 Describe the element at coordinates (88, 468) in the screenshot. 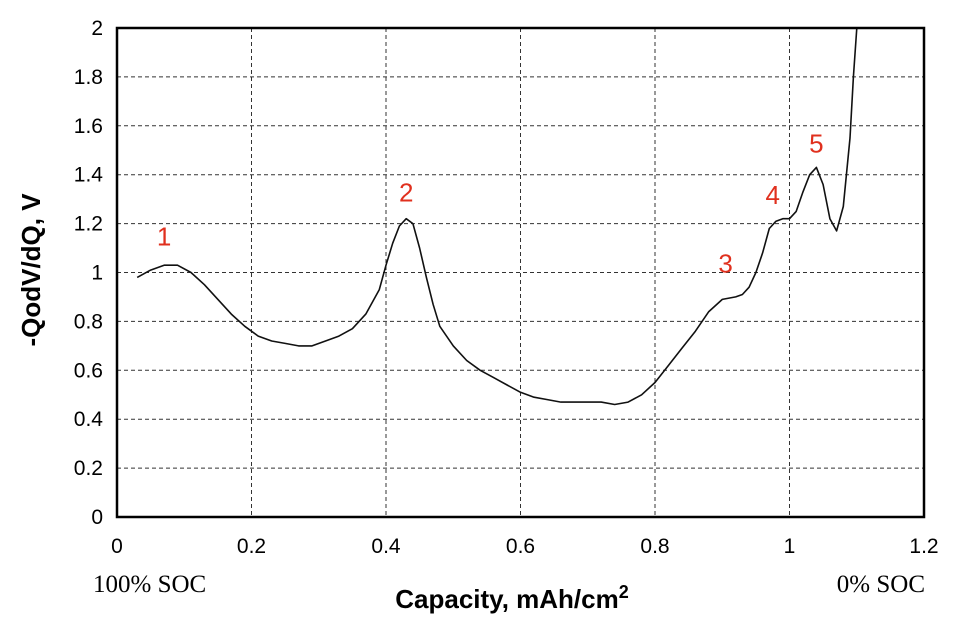

I see `y-tick-label: 0.2` at that location.